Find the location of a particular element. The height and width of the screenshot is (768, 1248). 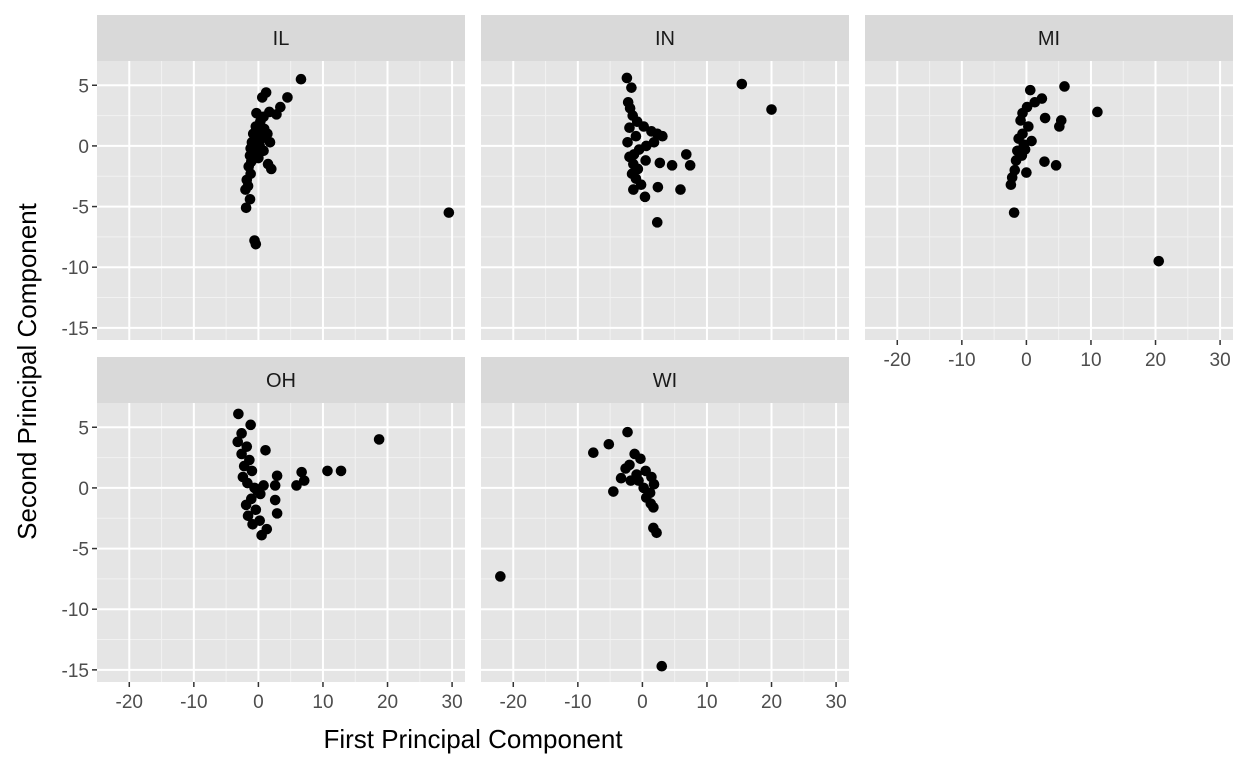

y-tick-label: 5 is located at coordinates (83, 428).